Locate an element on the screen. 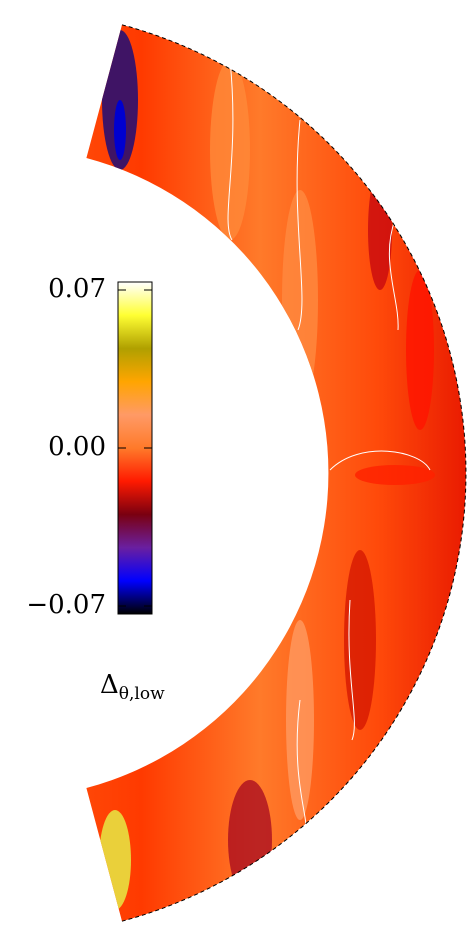 Image resolution: width=472 pixels, height=944 pixels. colorbar-tick-label: 0.07 is located at coordinates (77, 289).